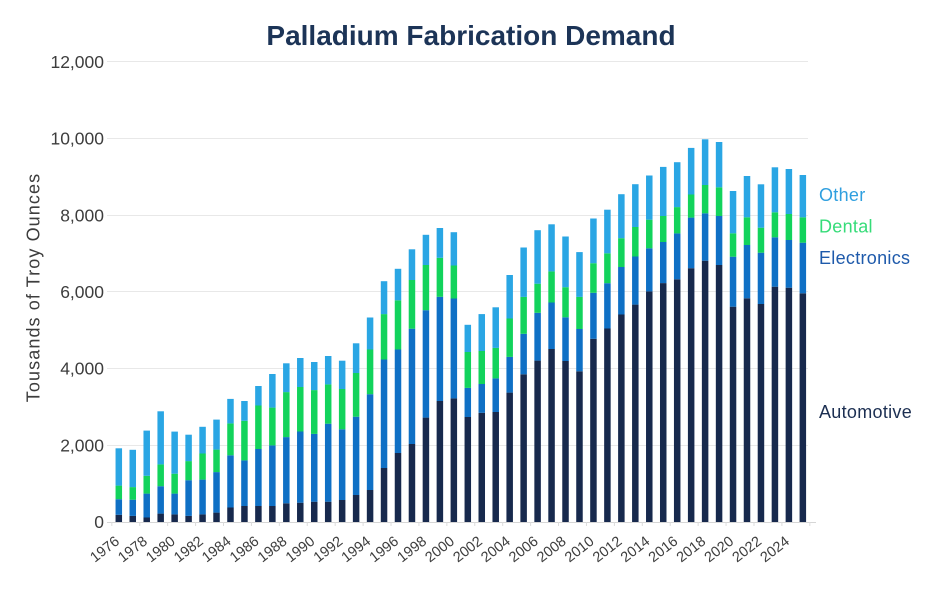  I want to click on svg-text: Tousands of Troy Ounces, so click(34, 287).